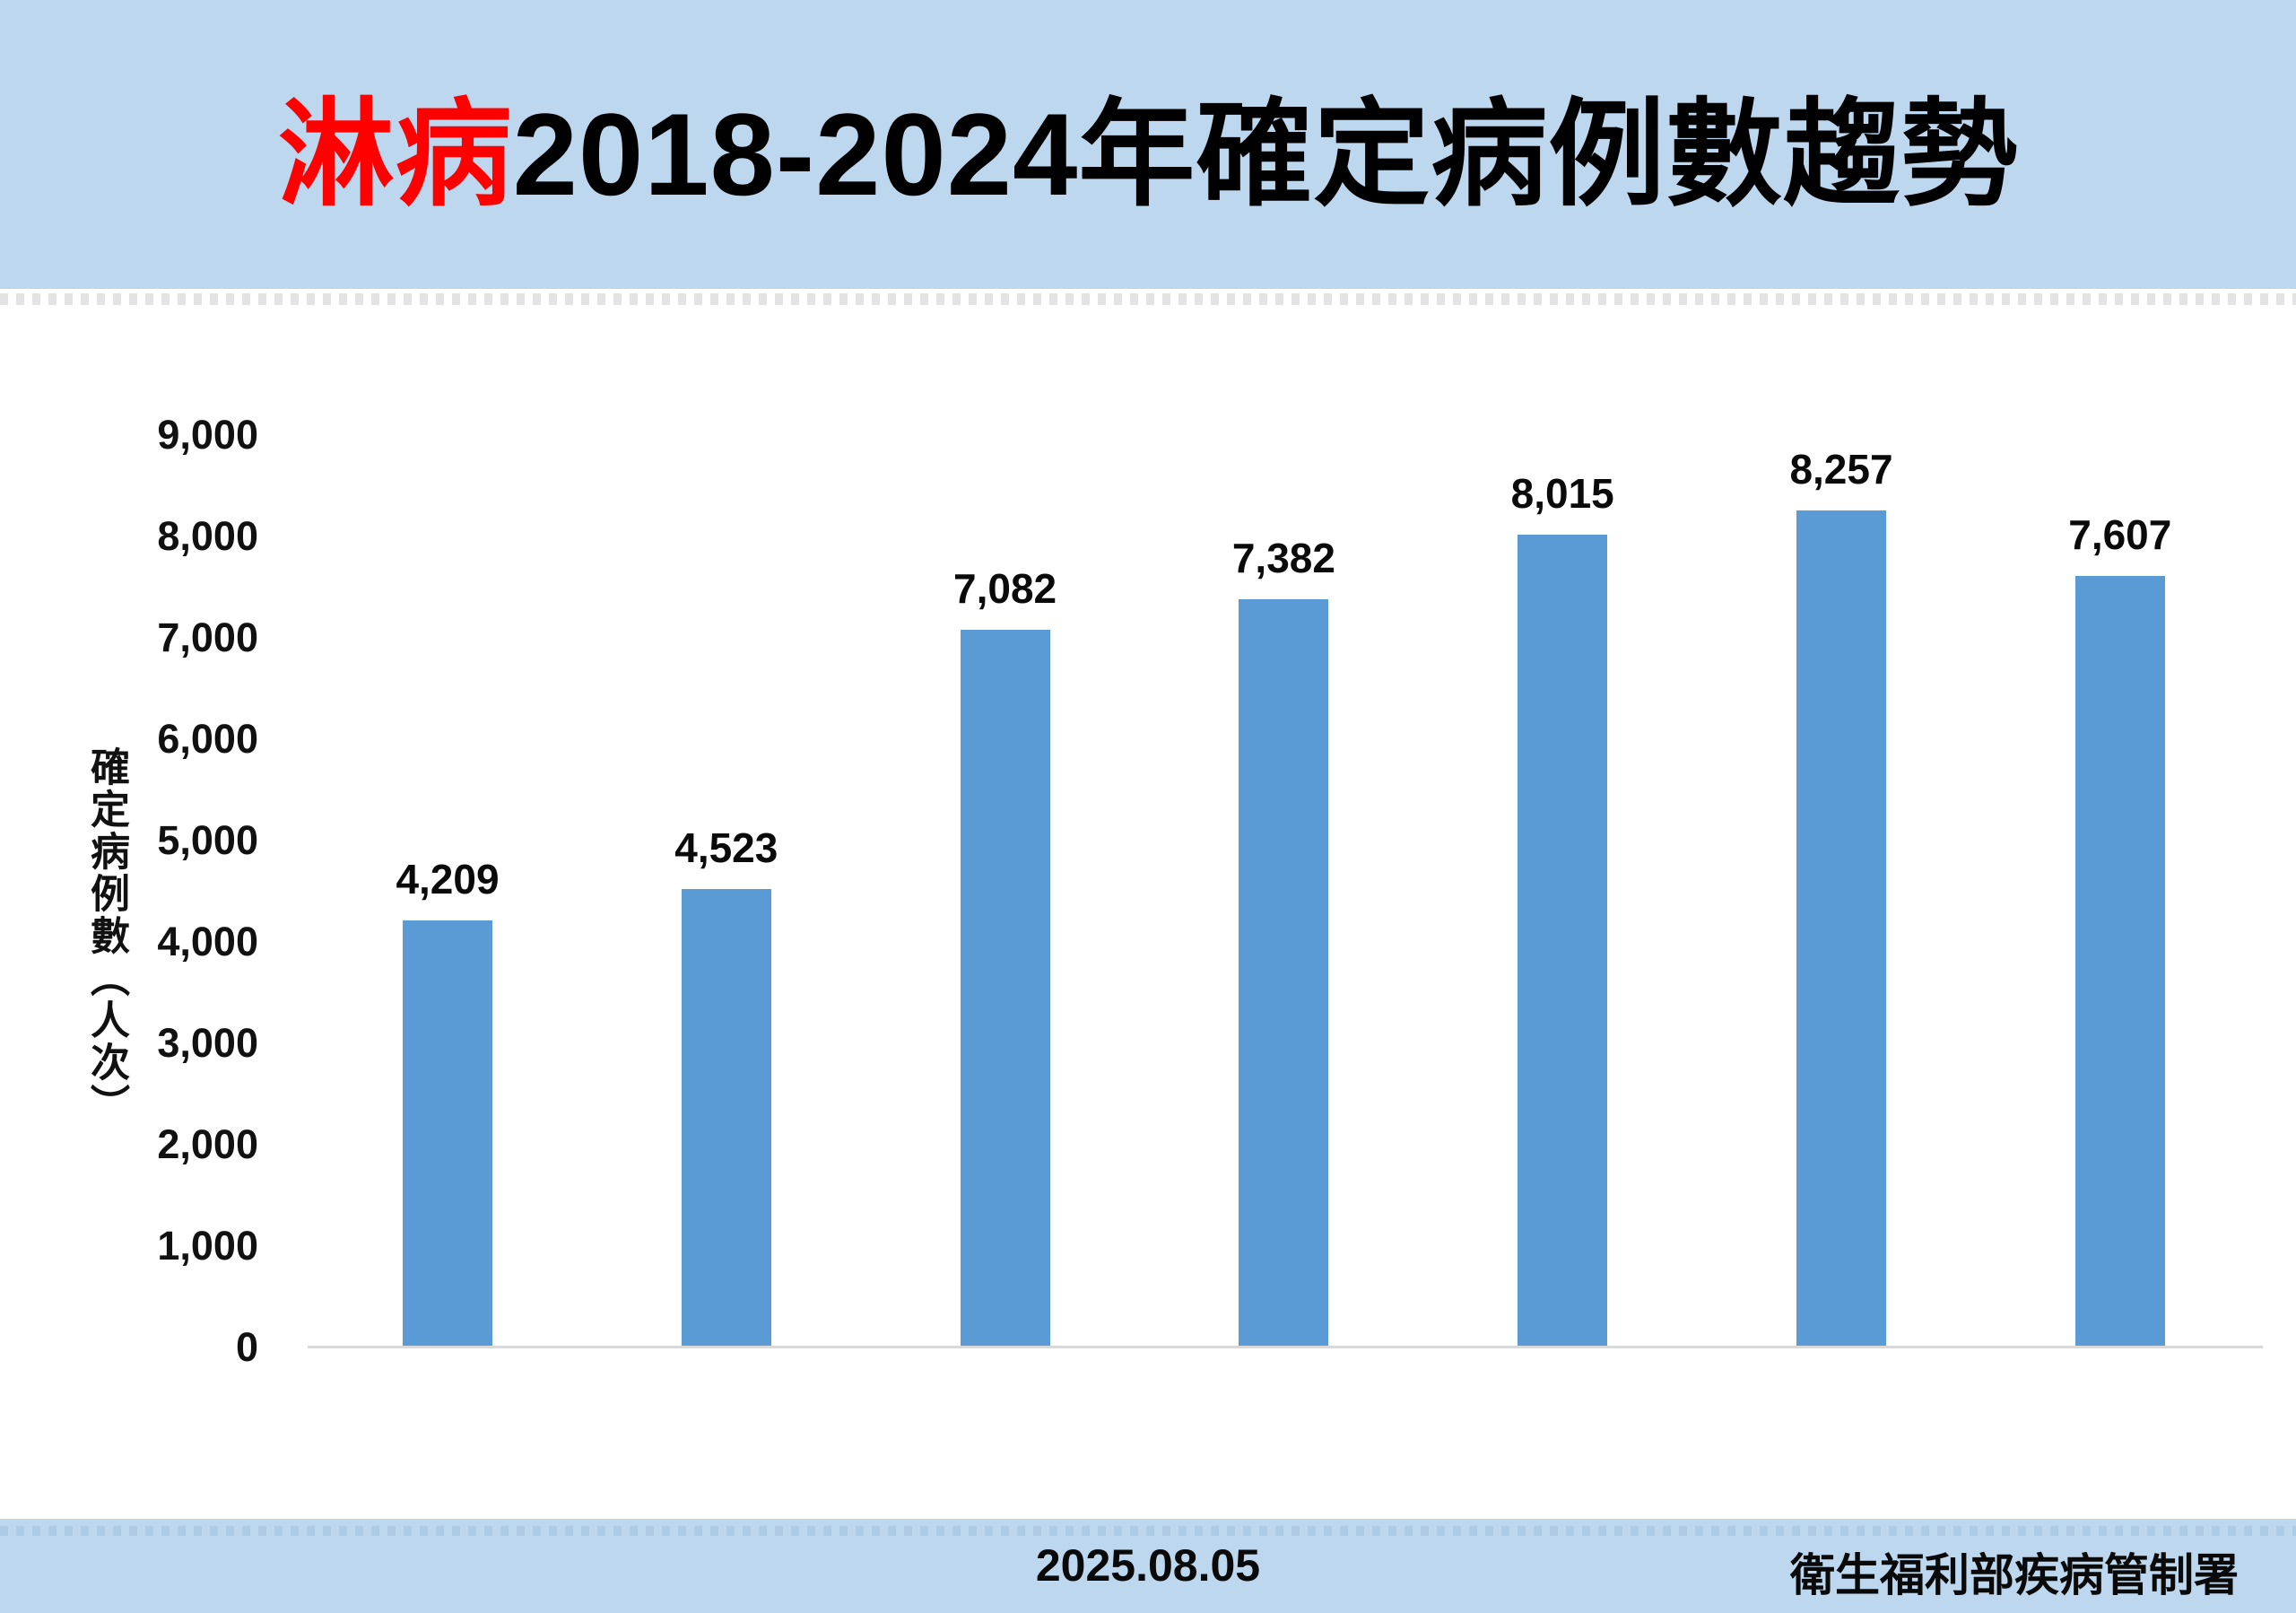 The height and width of the screenshot is (1613, 2296). Describe the element at coordinates (207, 1246) in the screenshot. I see `y-tick-label-1000: 1,000` at that location.